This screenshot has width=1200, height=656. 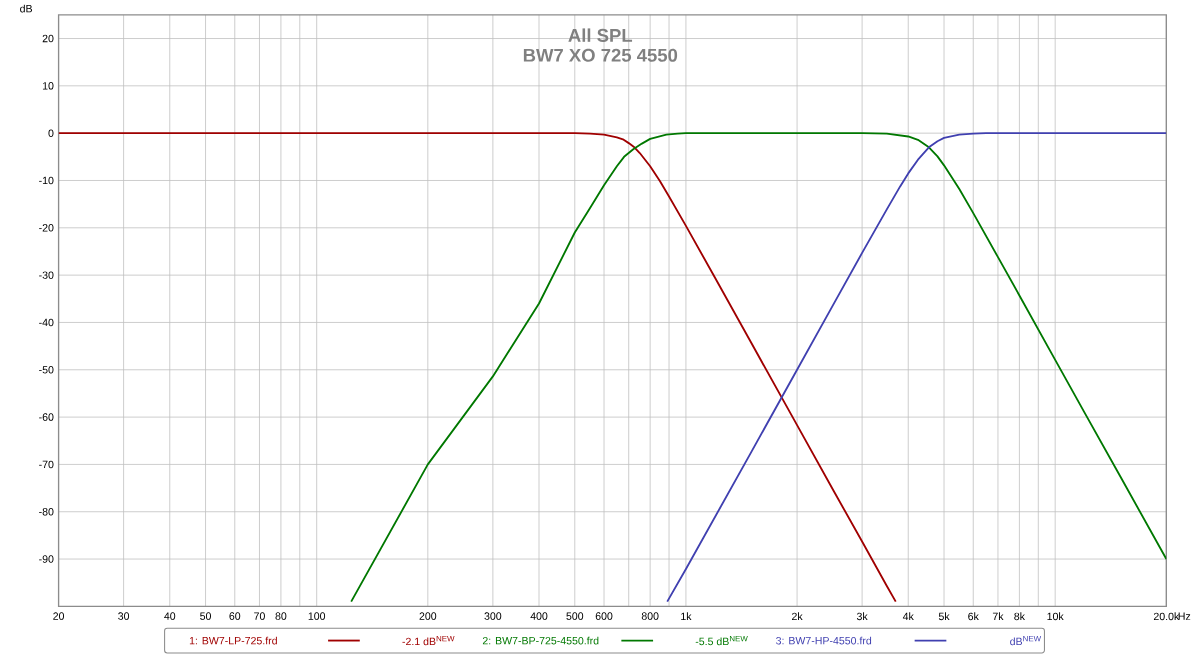 I want to click on y-tick-label: 0, so click(x=51, y=133).